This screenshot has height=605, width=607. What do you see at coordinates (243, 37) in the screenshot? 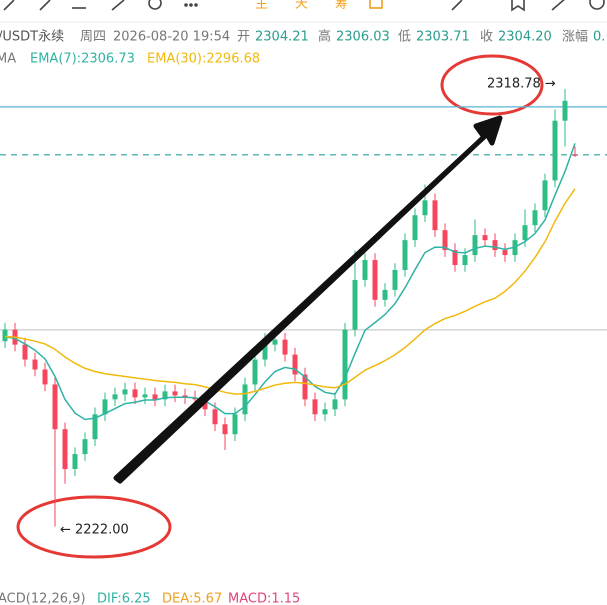
I see `field-label: 开` at bounding box center [243, 37].